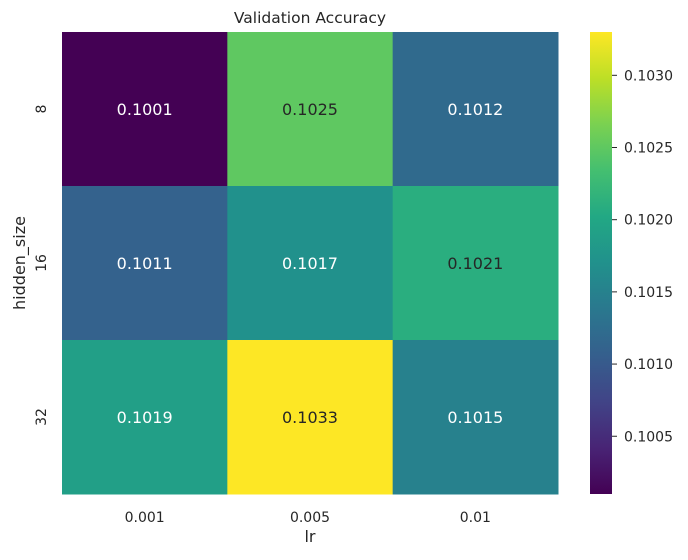 The width and height of the screenshot is (688, 560). Describe the element at coordinates (42, 417) in the screenshot. I see `y-tick-label: 32` at that location.